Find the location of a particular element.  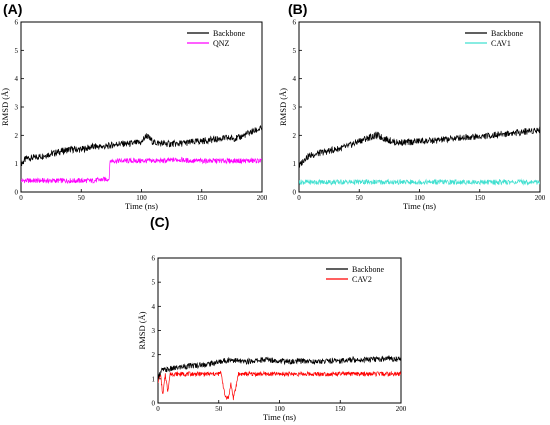

series-line-qnz is located at coordinates (141, 170).